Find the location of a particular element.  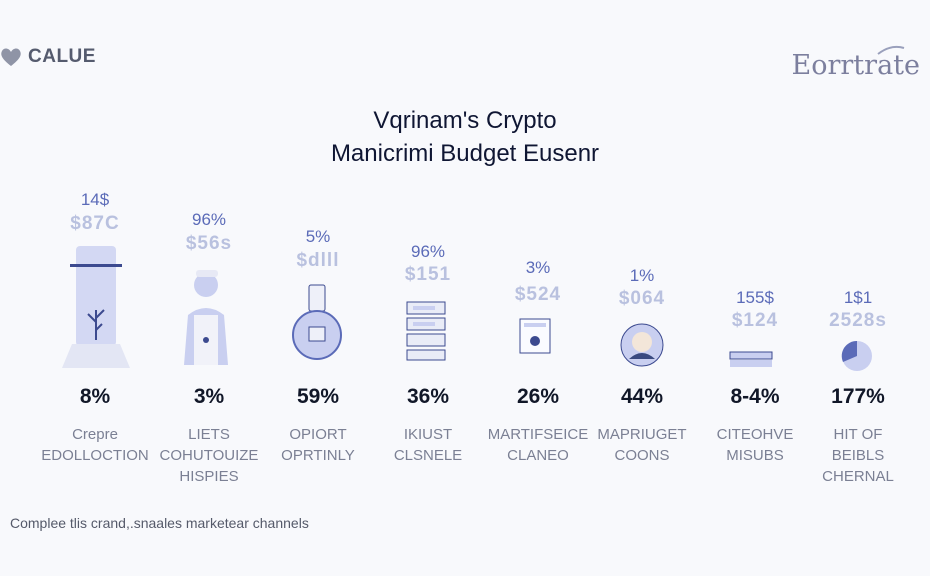

budget-column: 96% $151 36% IKIUST CLSNELE is located at coordinates (428, 335).